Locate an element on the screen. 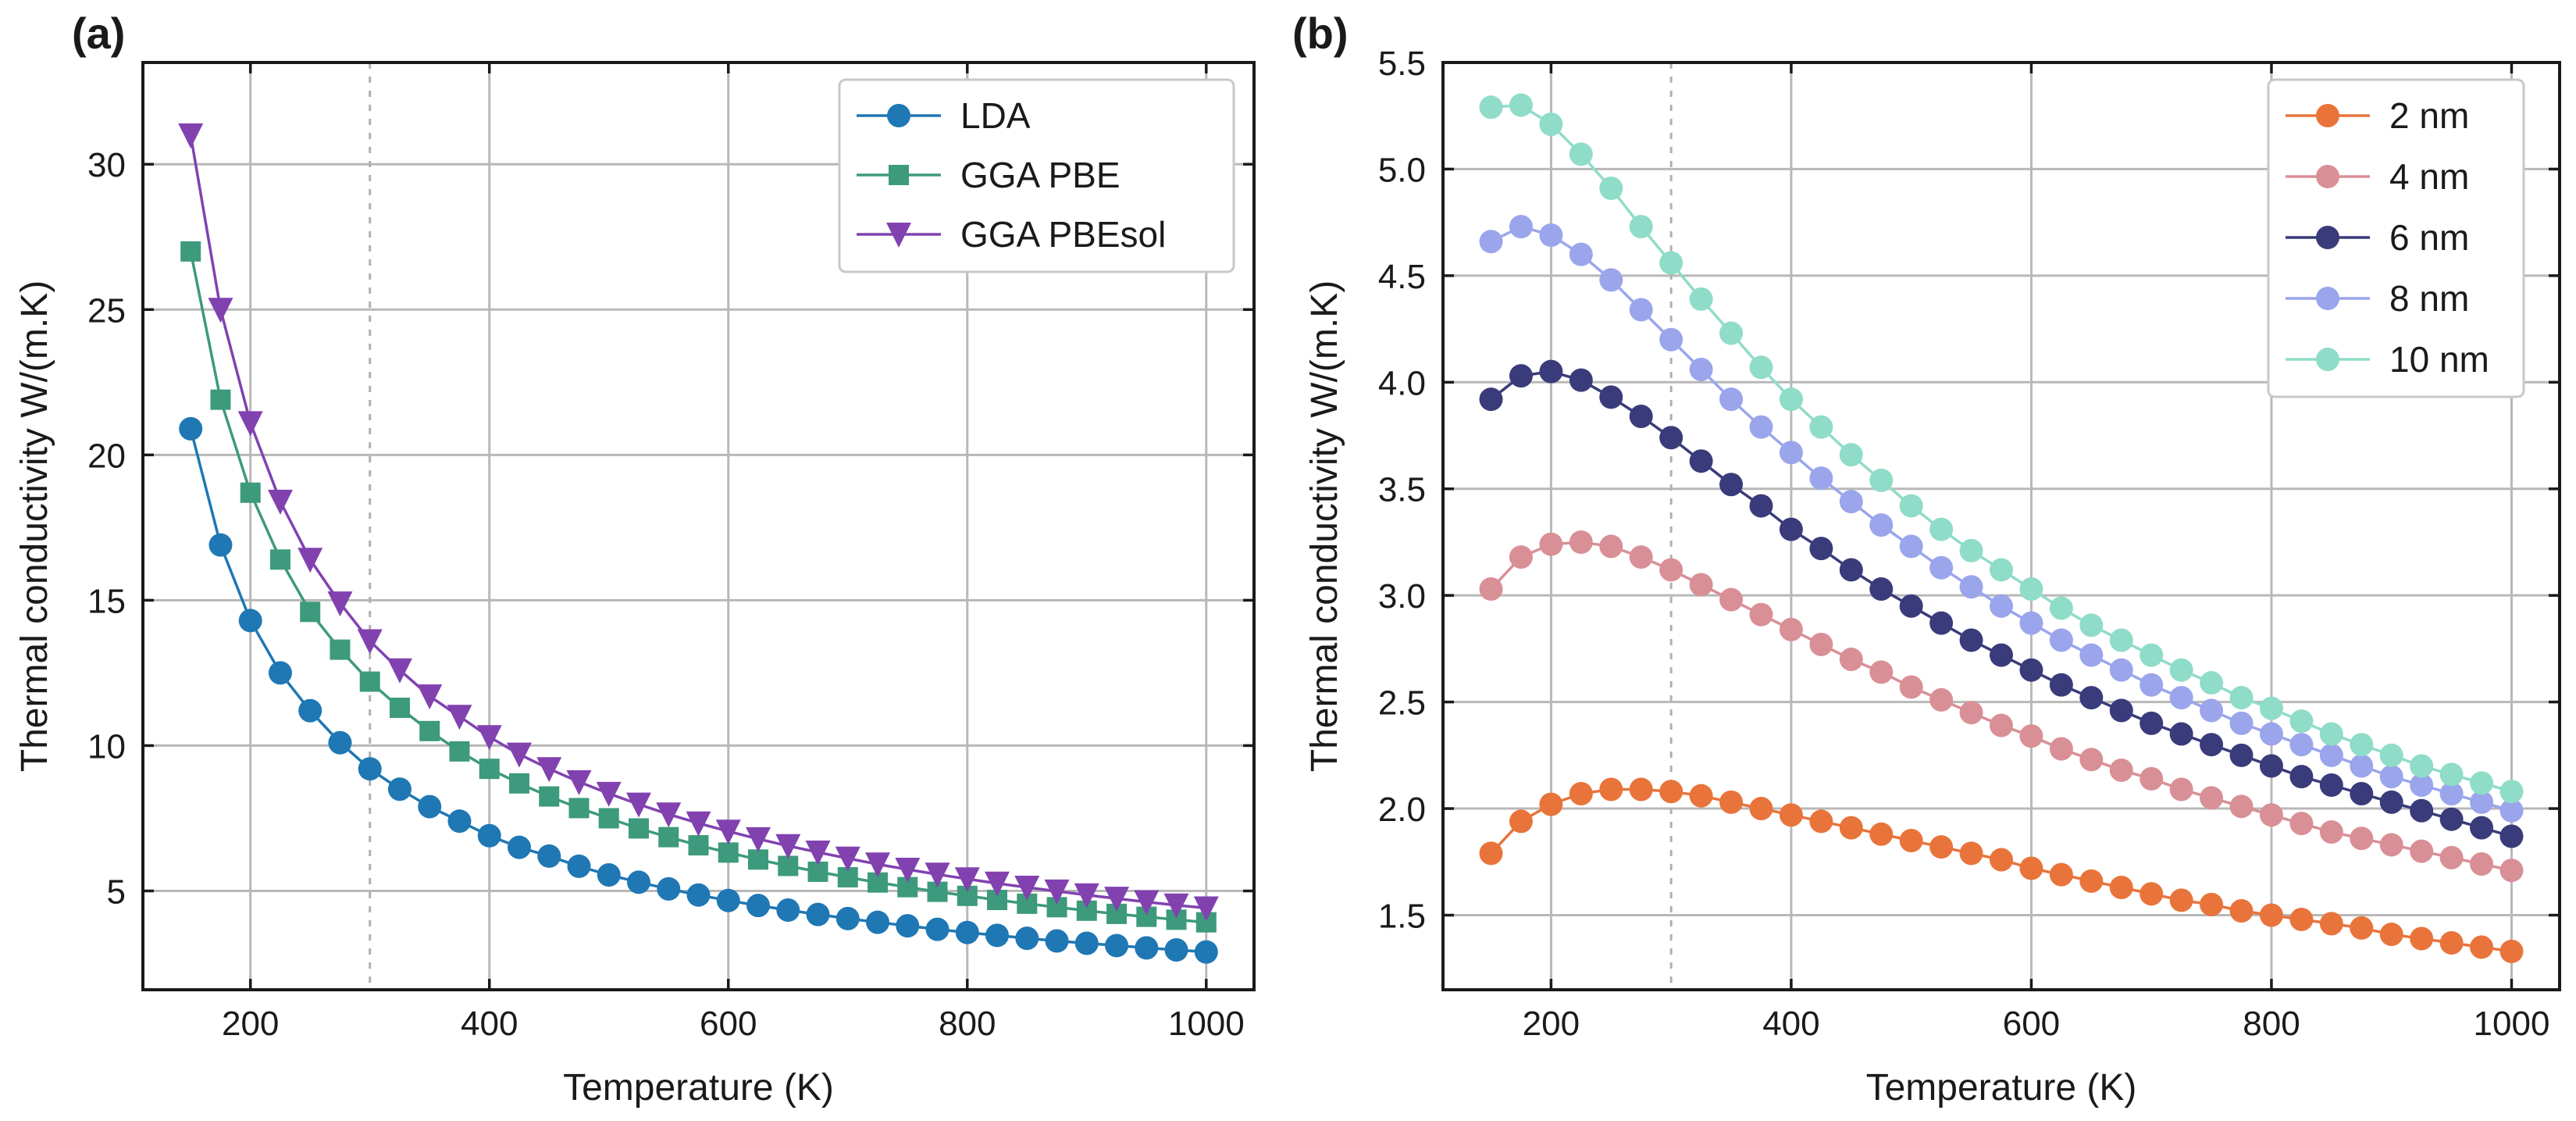  legend-label: 4 nm is located at coordinates (2429, 177).